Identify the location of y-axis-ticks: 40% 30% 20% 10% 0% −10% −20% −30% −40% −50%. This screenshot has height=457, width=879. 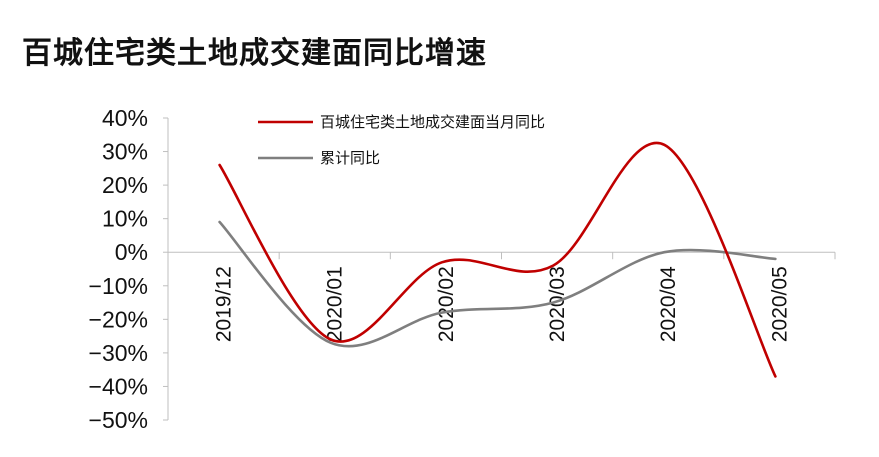
(128, 269).